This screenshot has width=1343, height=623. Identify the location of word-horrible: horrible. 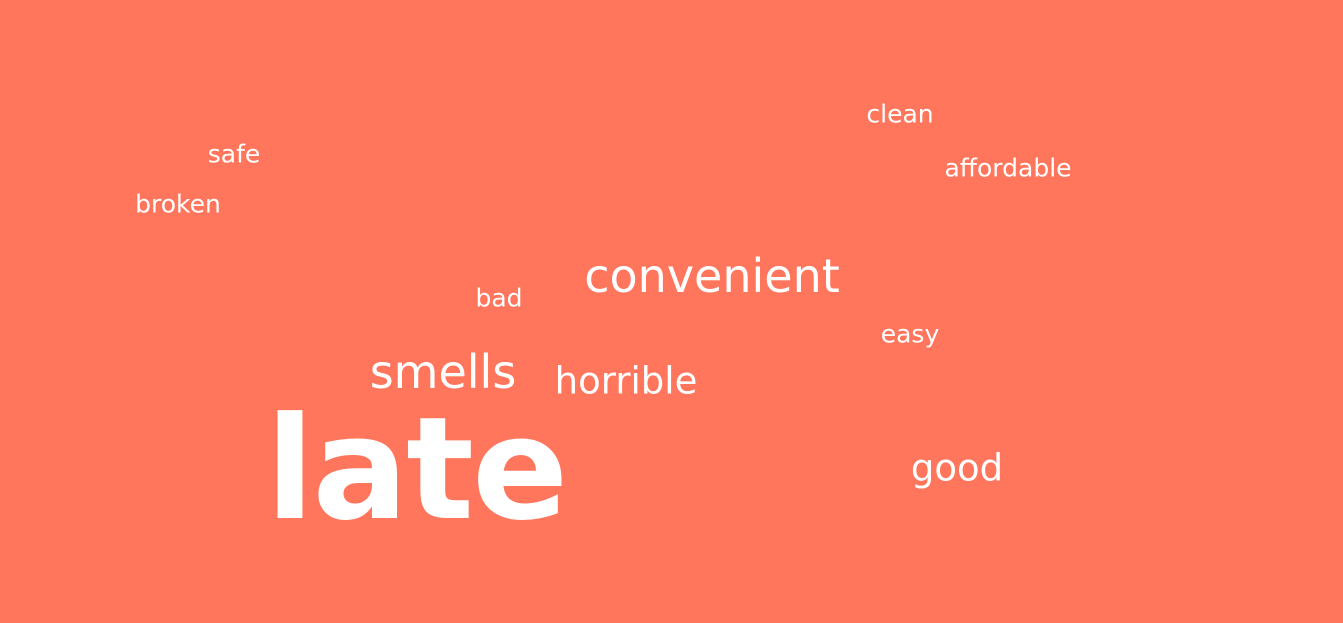
(626, 381).